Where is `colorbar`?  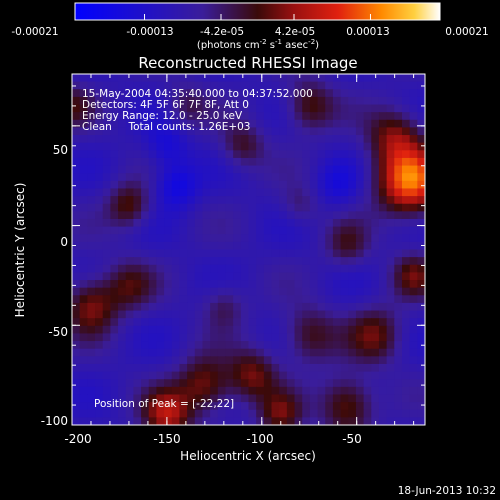
colorbar is located at coordinates (257, 11).